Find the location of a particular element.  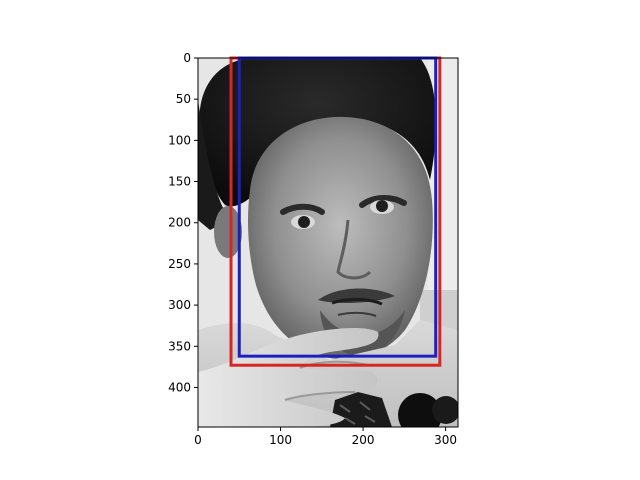

x-tick-label: 0 is located at coordinates (198, 440).